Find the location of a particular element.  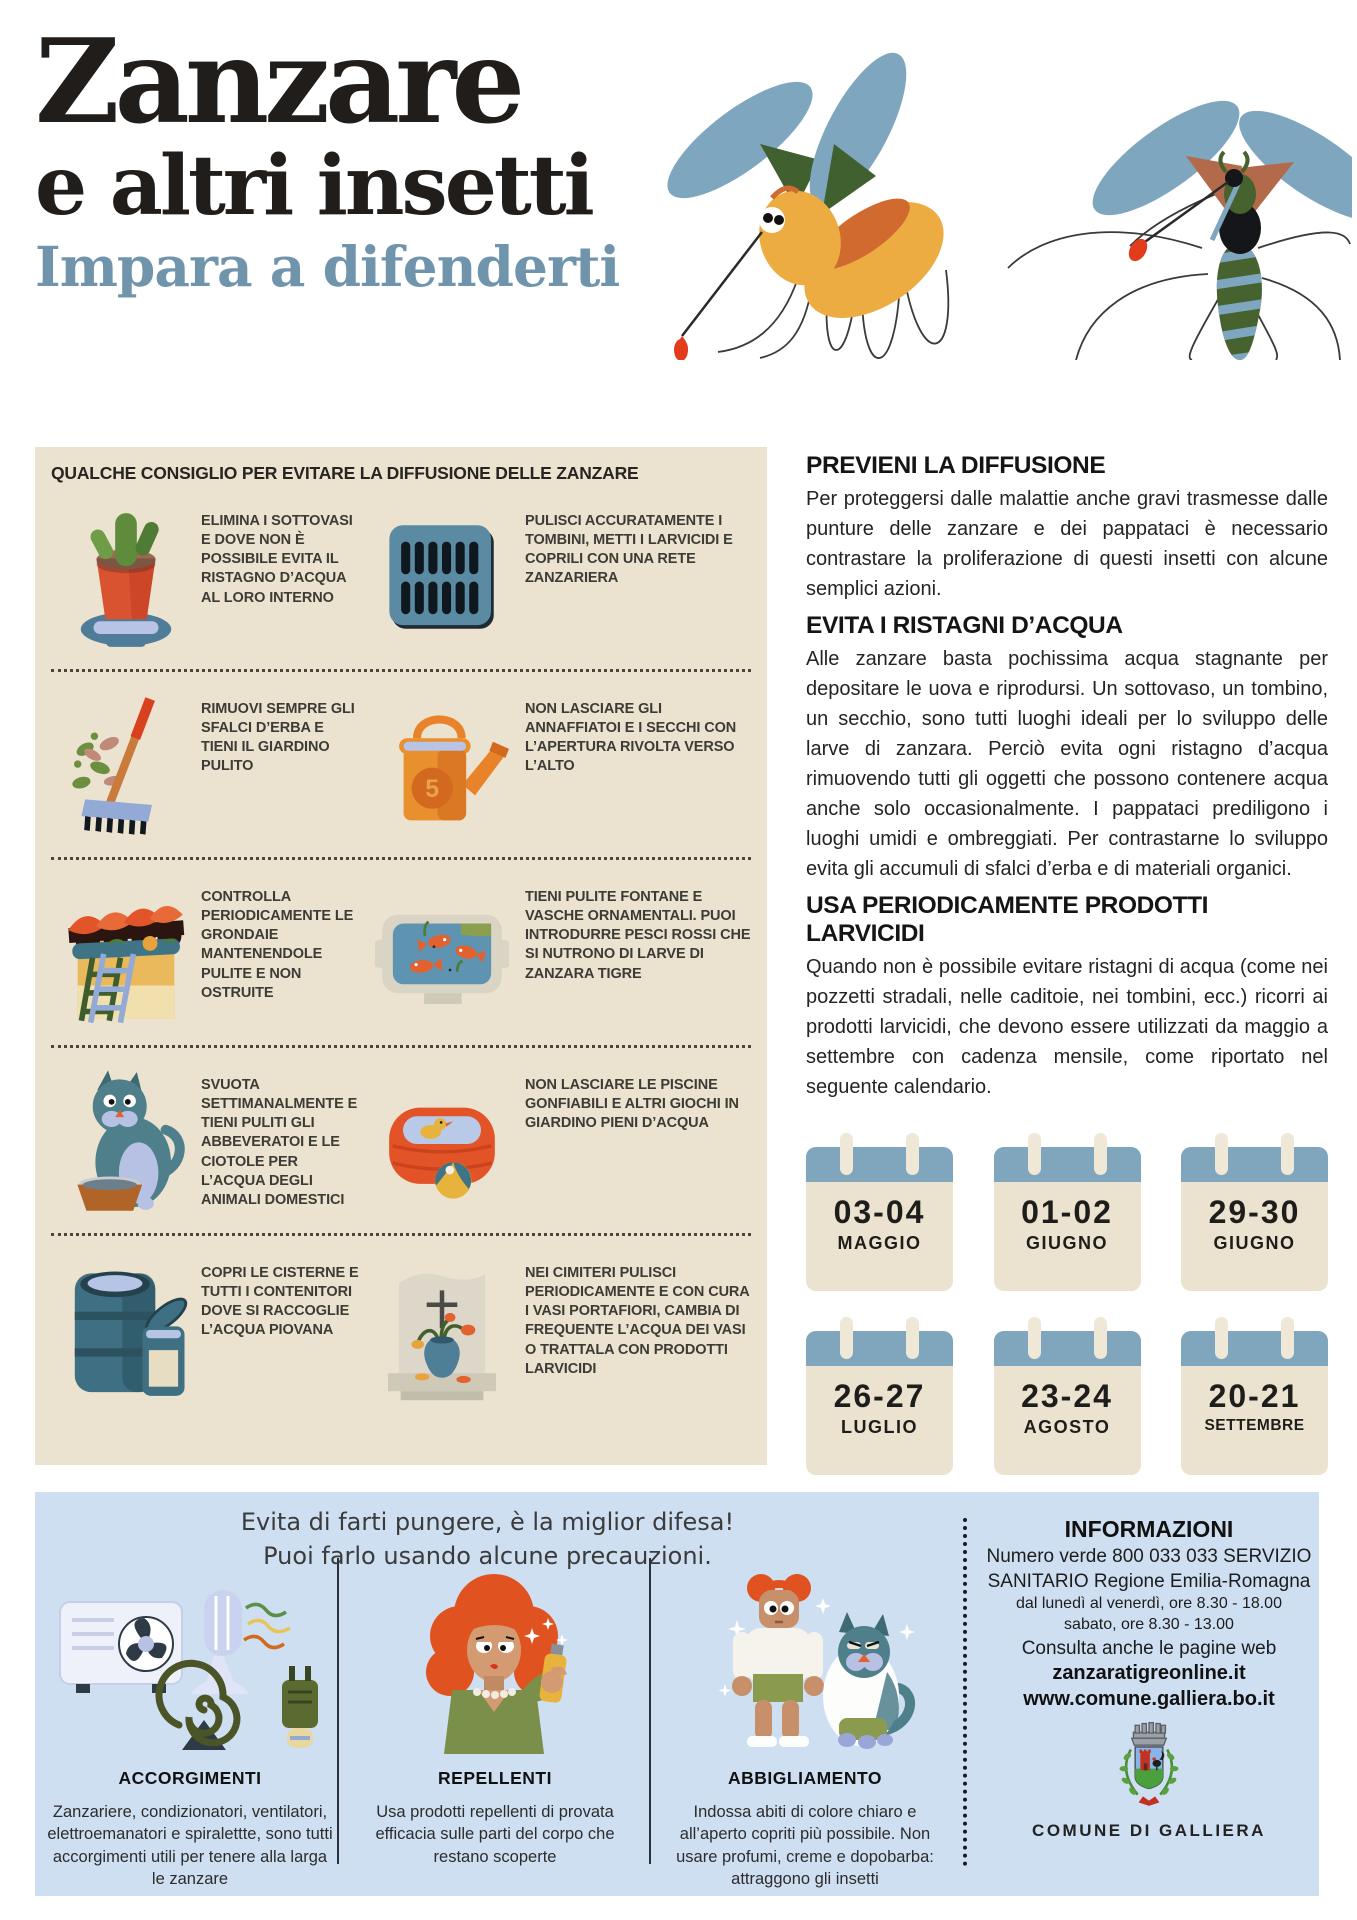

calendar-dates: 29-30 is located at coordinates (1254, 1212).